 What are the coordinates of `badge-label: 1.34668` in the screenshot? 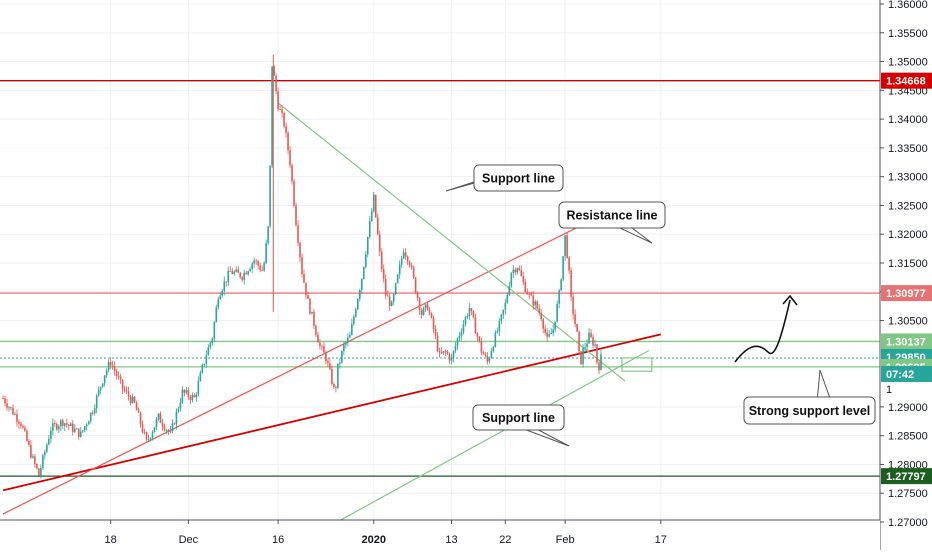 It's located at (906, 82).